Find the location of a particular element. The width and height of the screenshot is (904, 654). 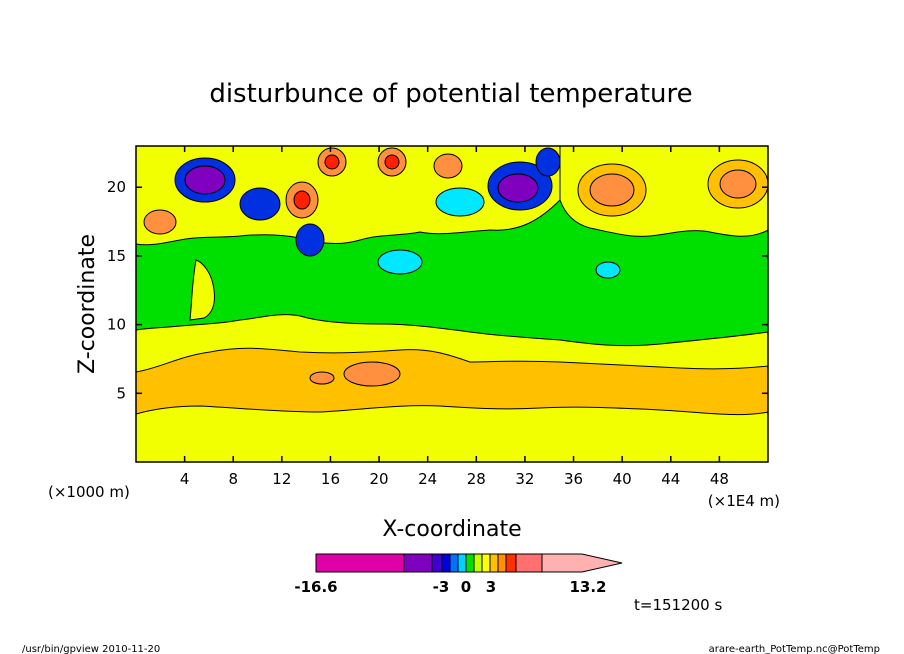

y-tick-label: 10 is located at coordinates (116, 325).